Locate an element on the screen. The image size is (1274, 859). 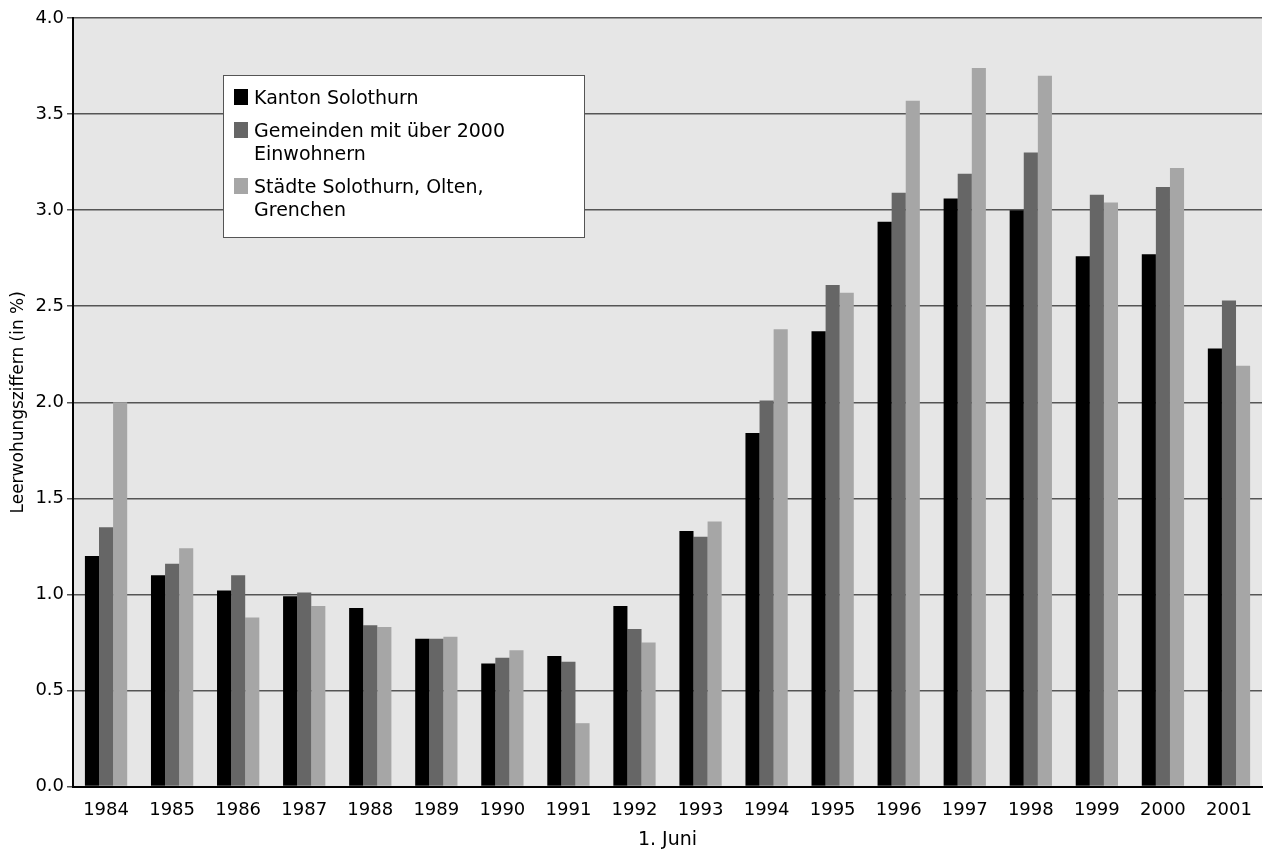
x-tick-label: 1987 is located at coordinates (304, 809).